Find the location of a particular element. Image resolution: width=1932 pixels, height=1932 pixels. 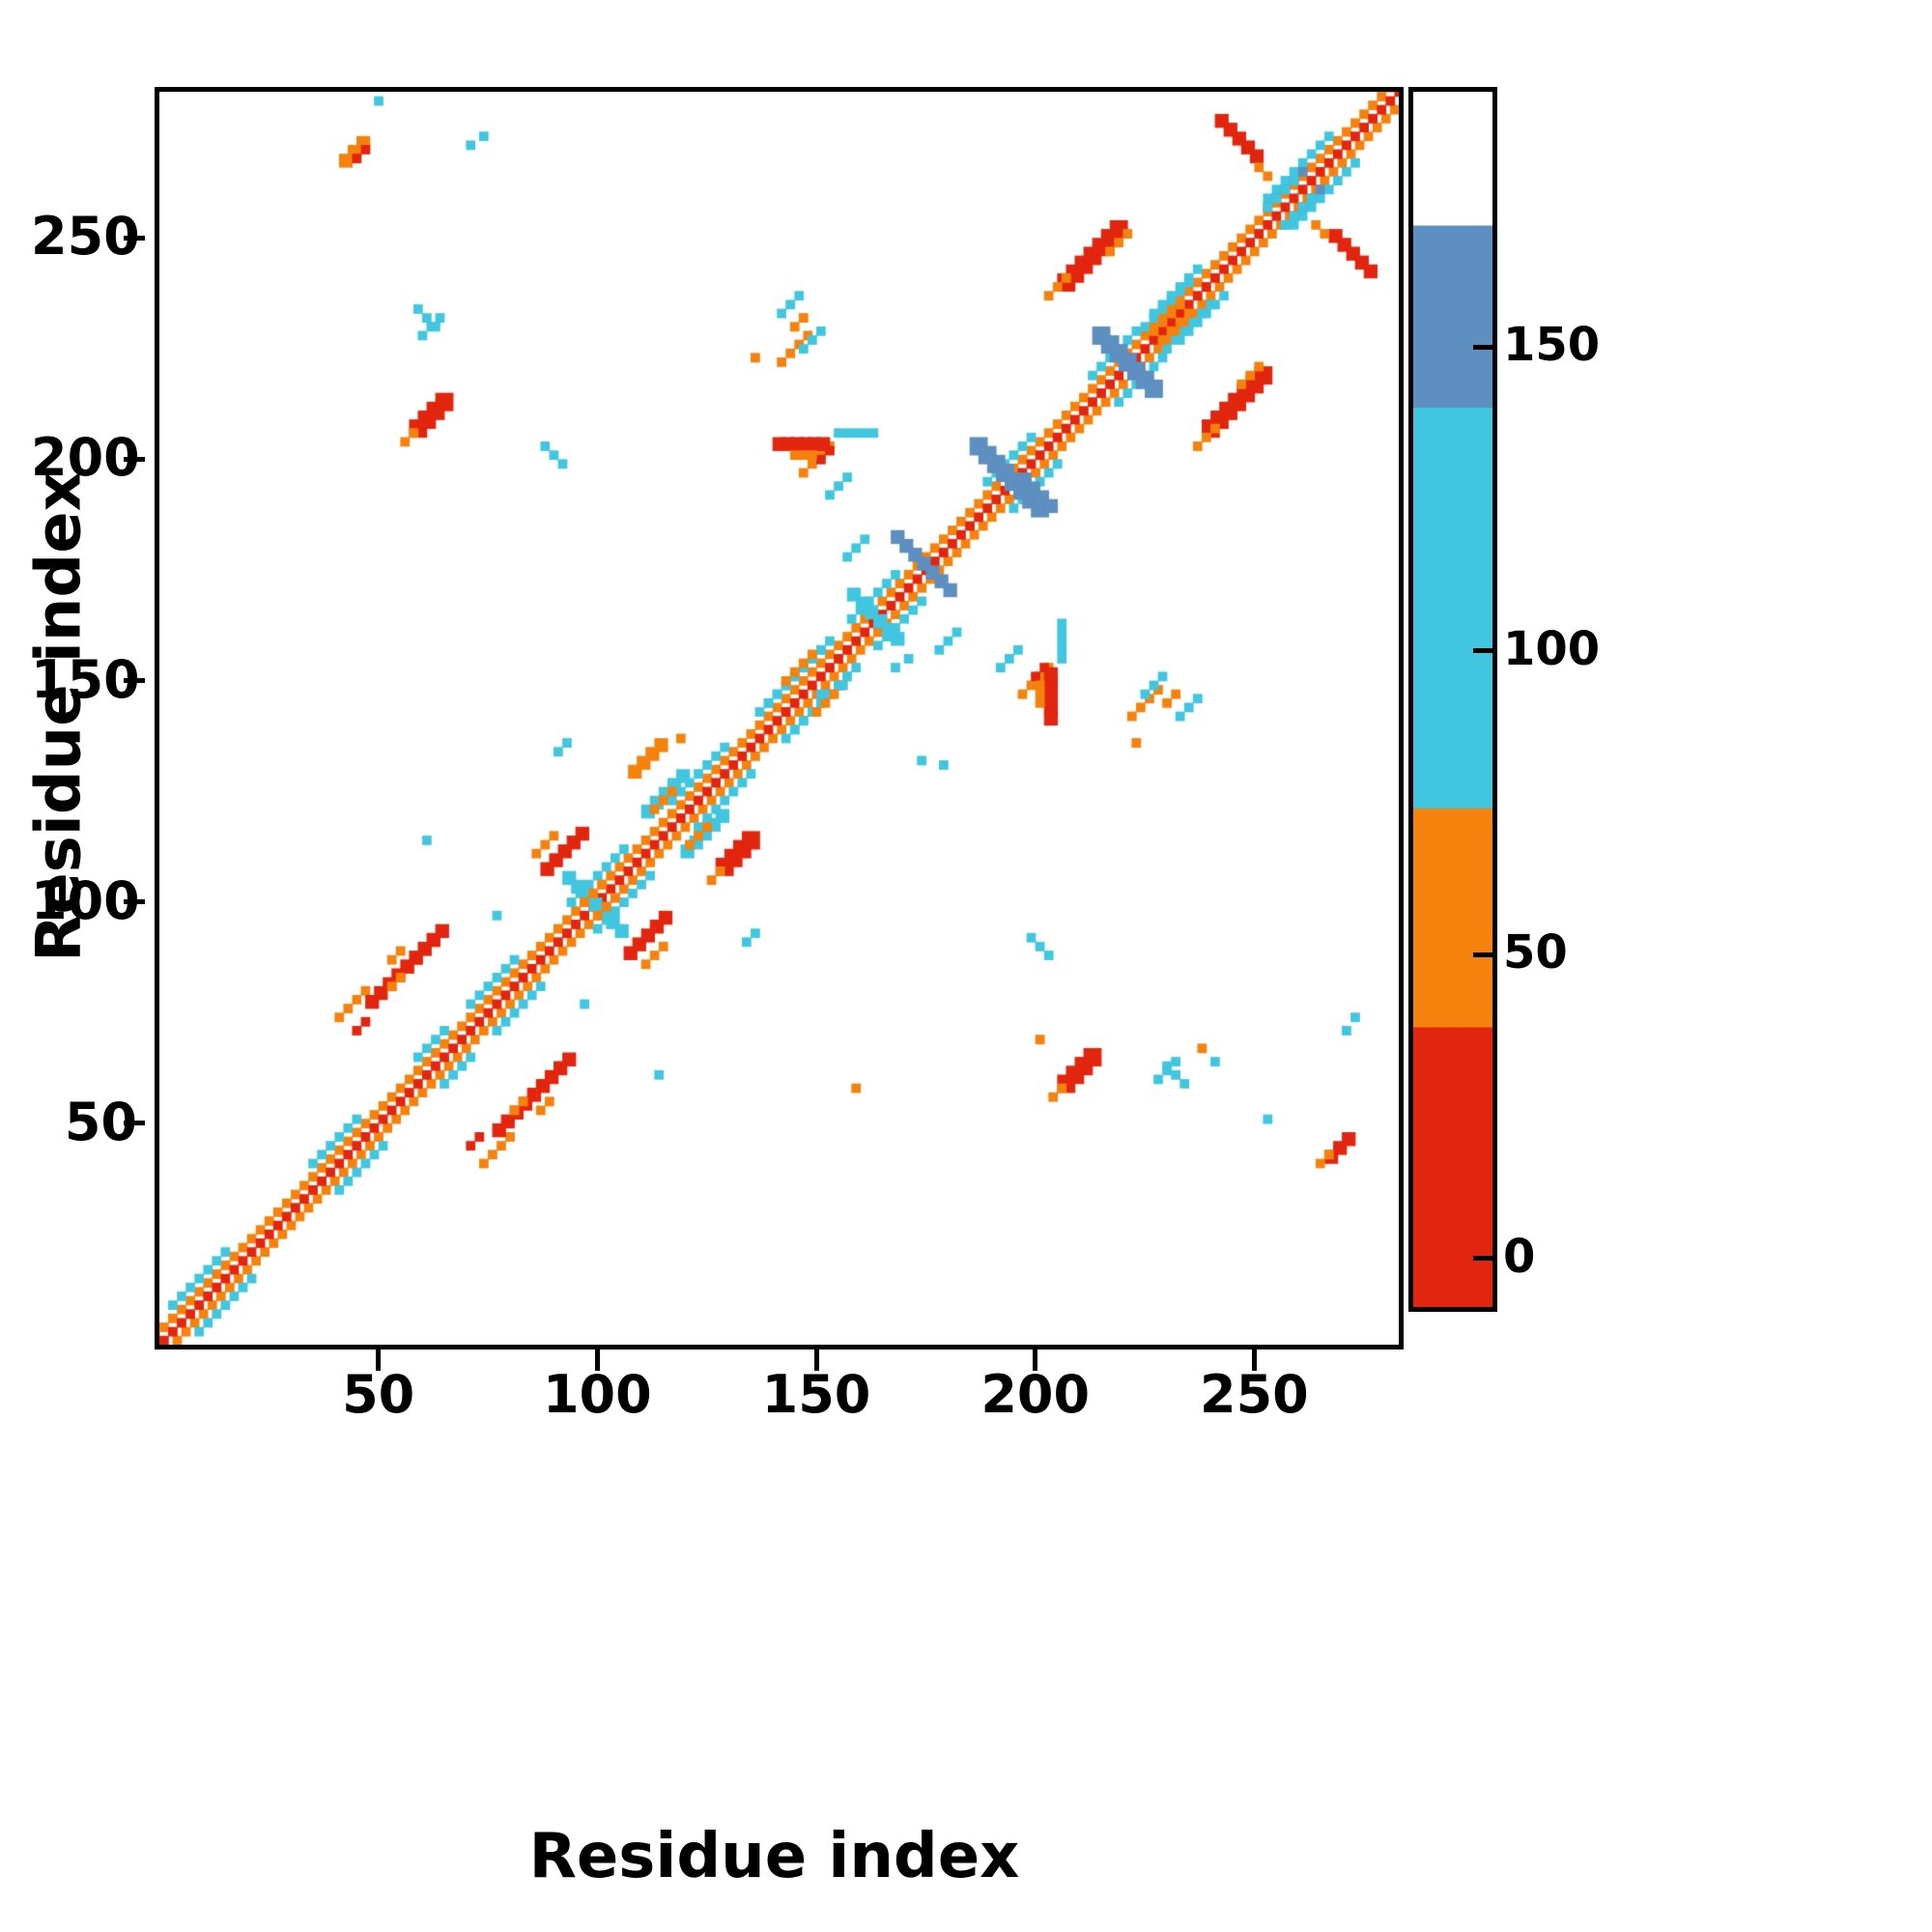

colorbar is located at coordinates (1452, 699).